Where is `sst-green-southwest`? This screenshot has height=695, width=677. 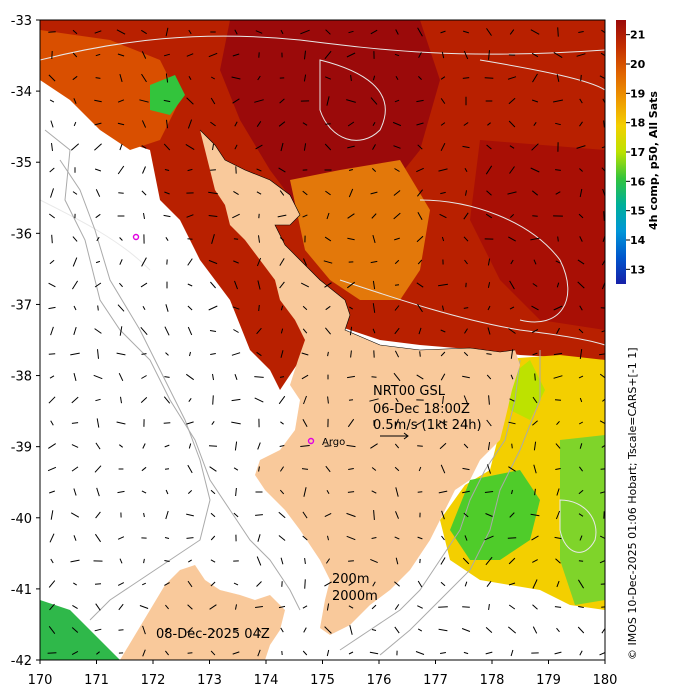 sst-green-southwest is located at coordinates (80, 630).